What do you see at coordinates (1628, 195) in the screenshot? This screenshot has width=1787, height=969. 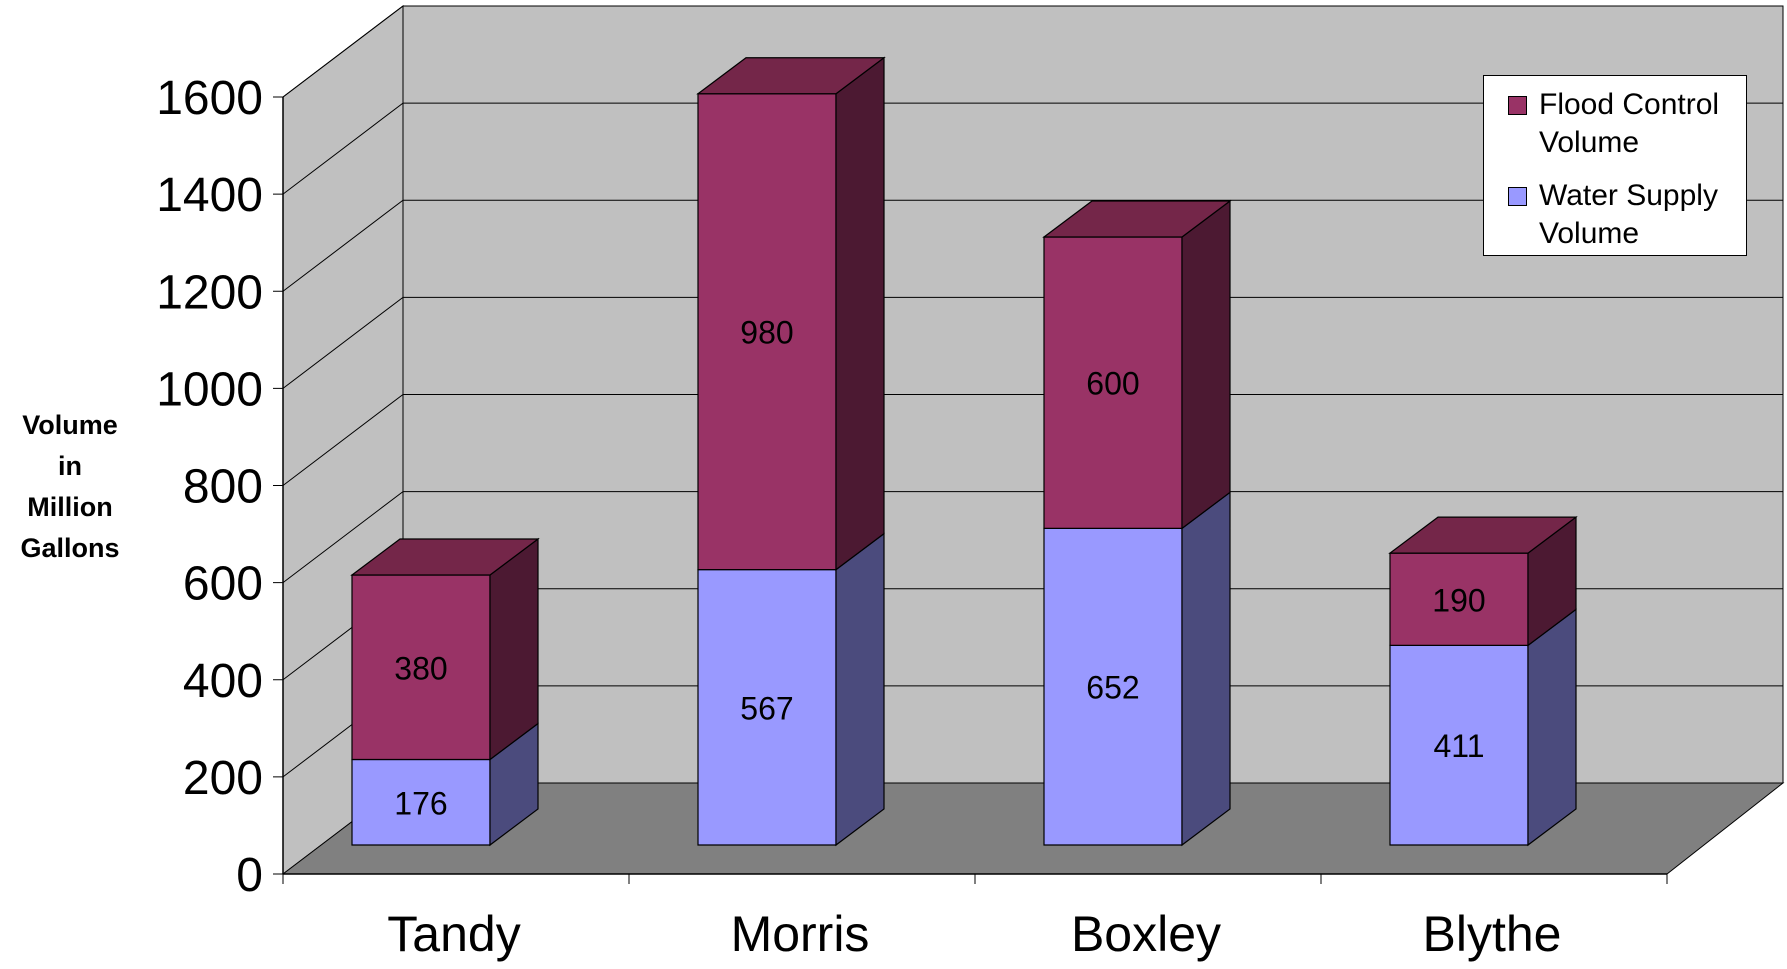 I see `legend-label-line: Water Supply` at bounding box center [1628, 195].